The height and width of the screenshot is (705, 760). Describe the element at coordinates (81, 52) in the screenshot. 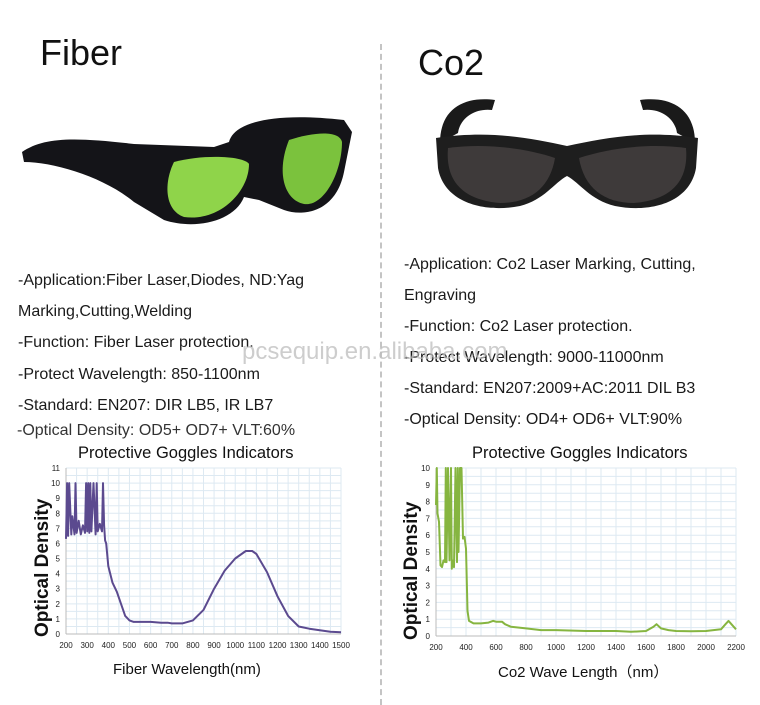

I see `fiber-title: Fiber` at that location.